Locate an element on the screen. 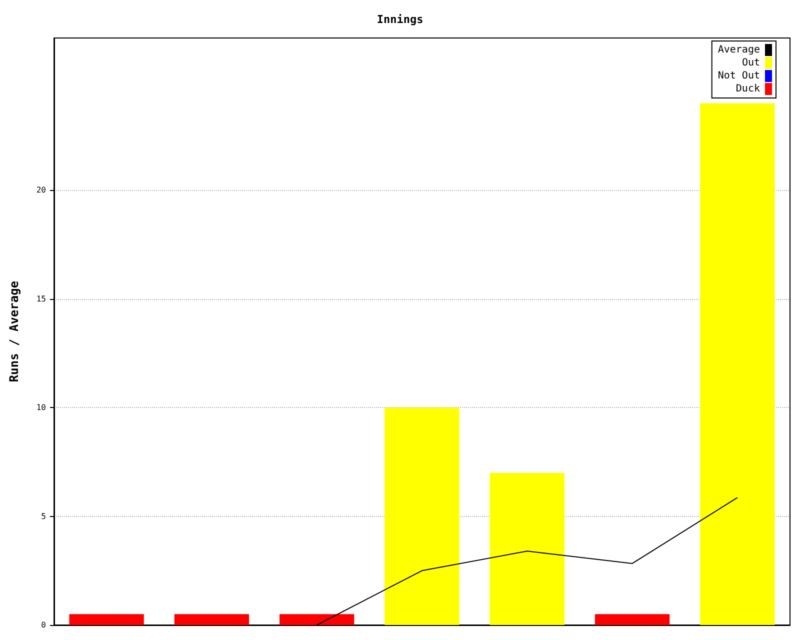 This screenshot has height=640, width=800. y-tick-label: 5 is located at coordinates (43, 516).